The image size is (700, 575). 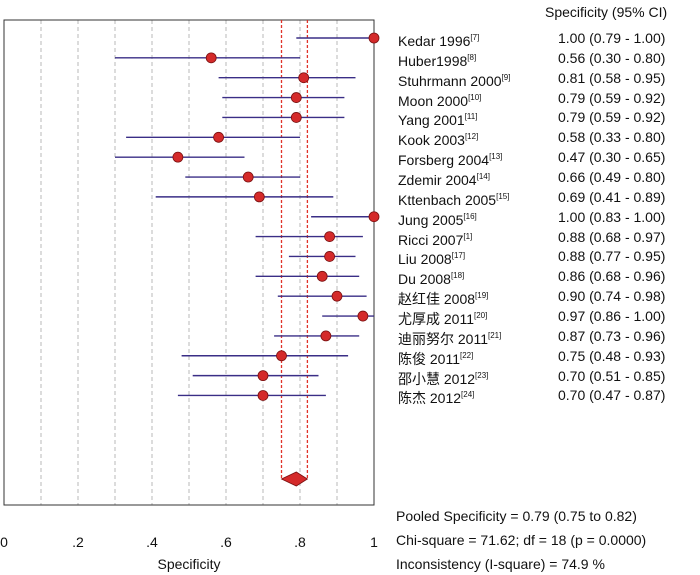 I want to click on study-reference: [9], so click(x=506, y=77).